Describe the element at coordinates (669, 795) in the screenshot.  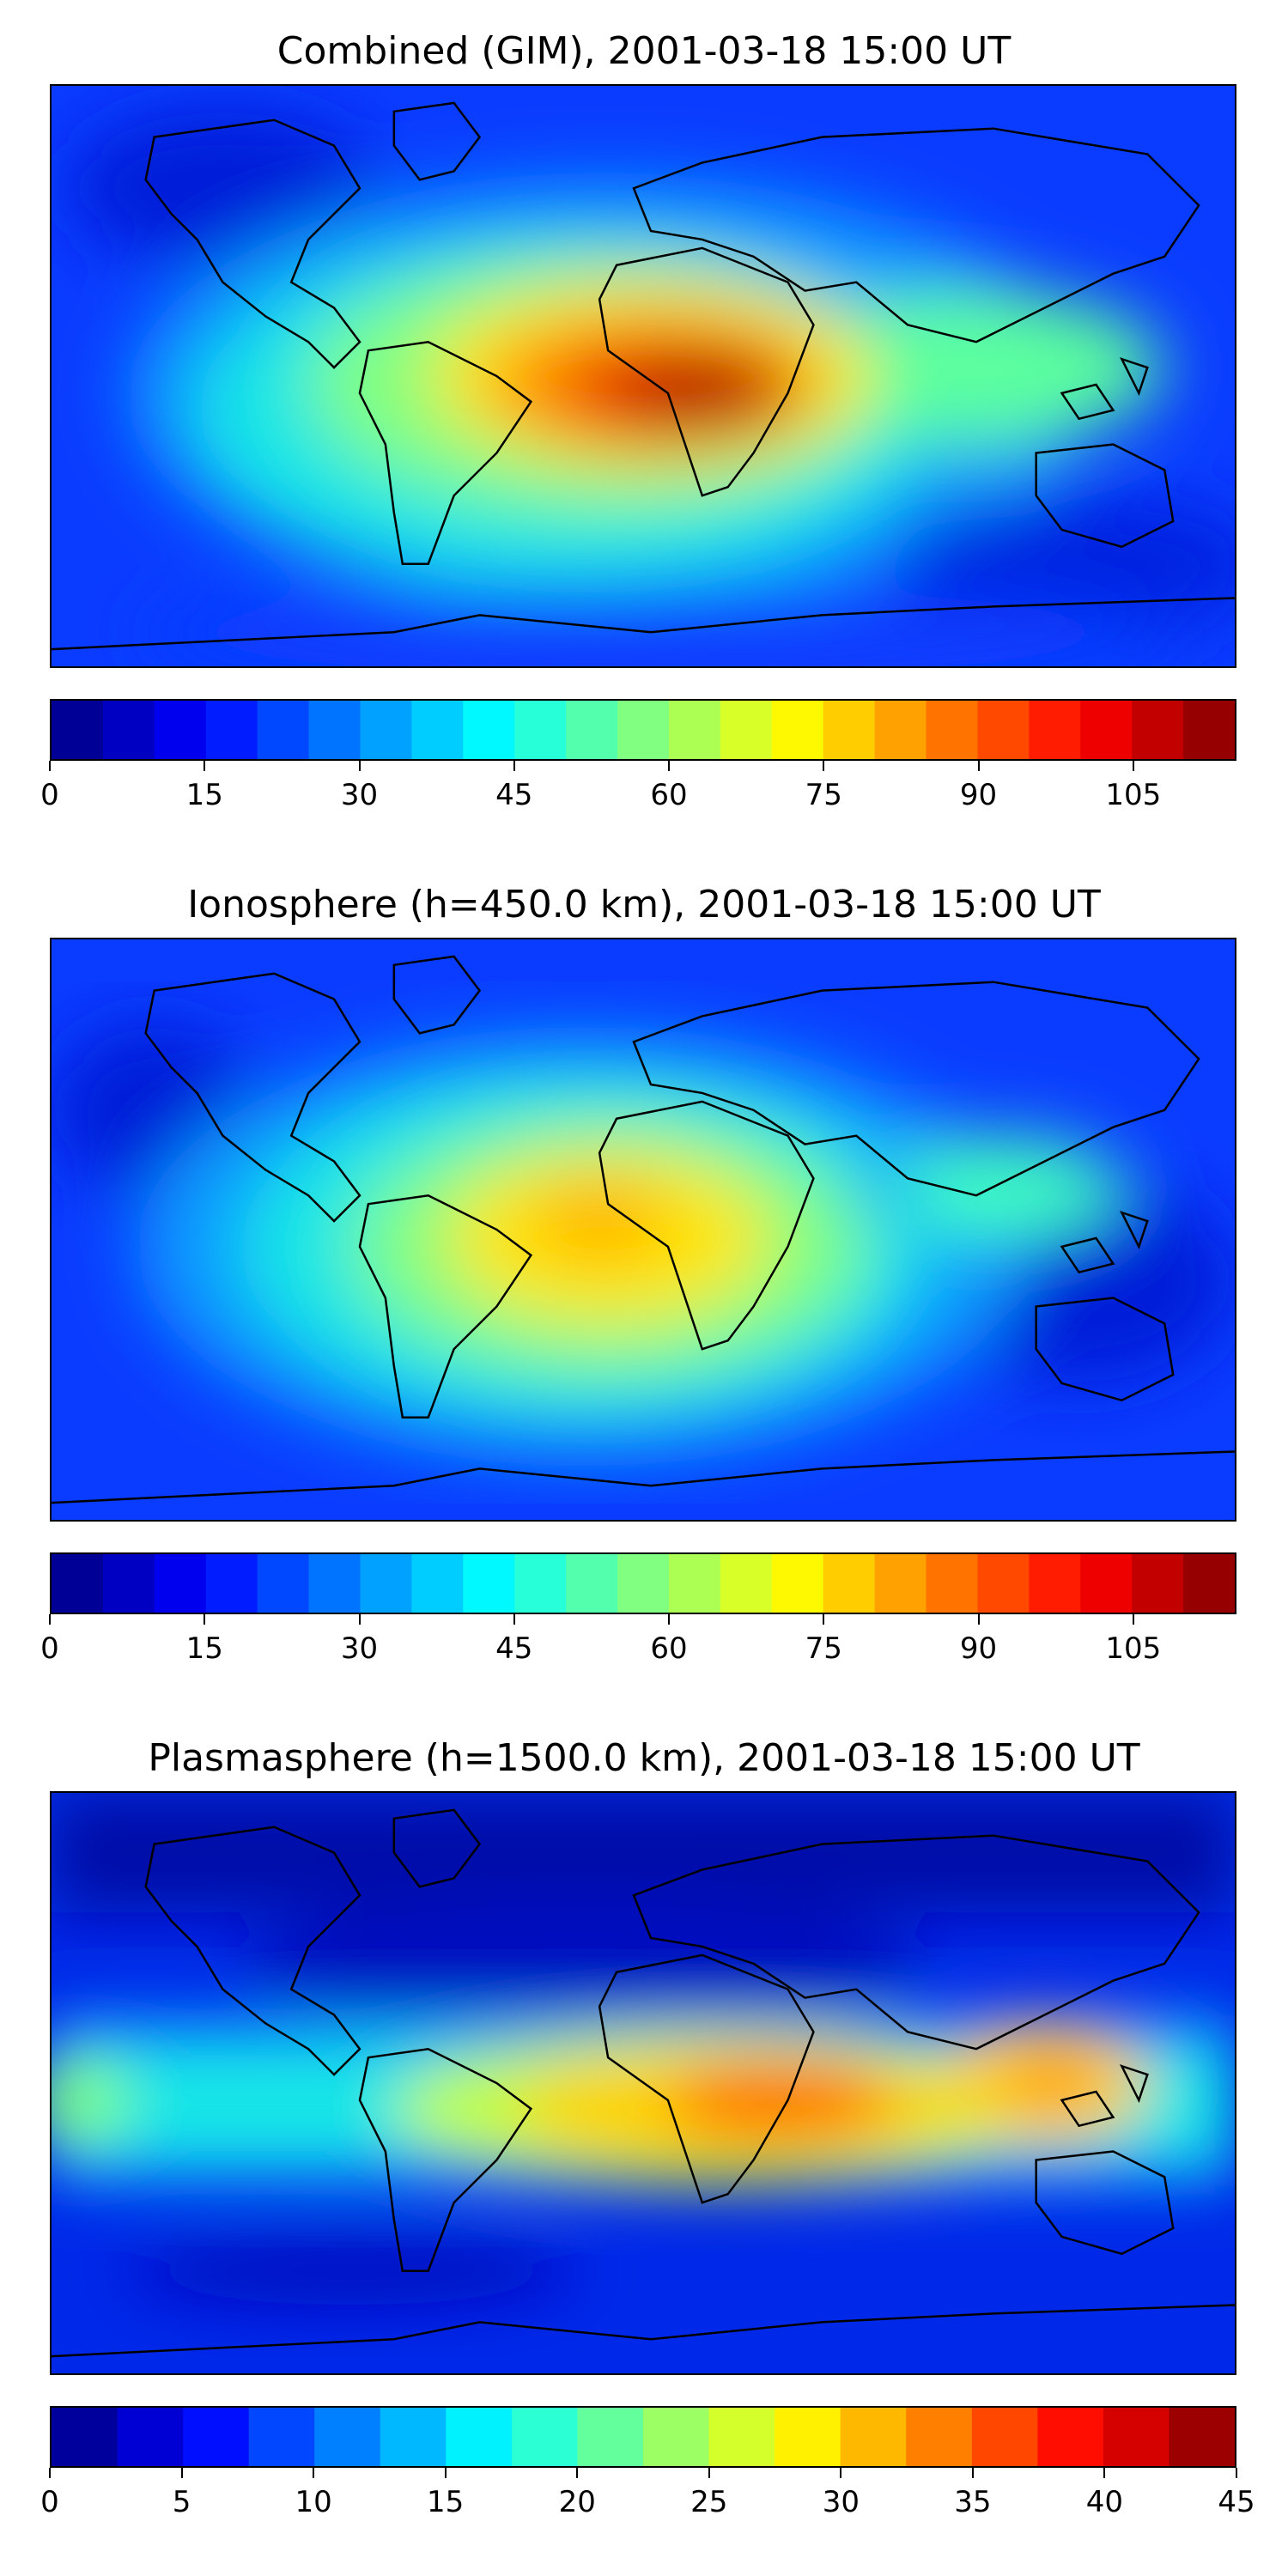
I see `colorbar-tick-label: 60` at that location.